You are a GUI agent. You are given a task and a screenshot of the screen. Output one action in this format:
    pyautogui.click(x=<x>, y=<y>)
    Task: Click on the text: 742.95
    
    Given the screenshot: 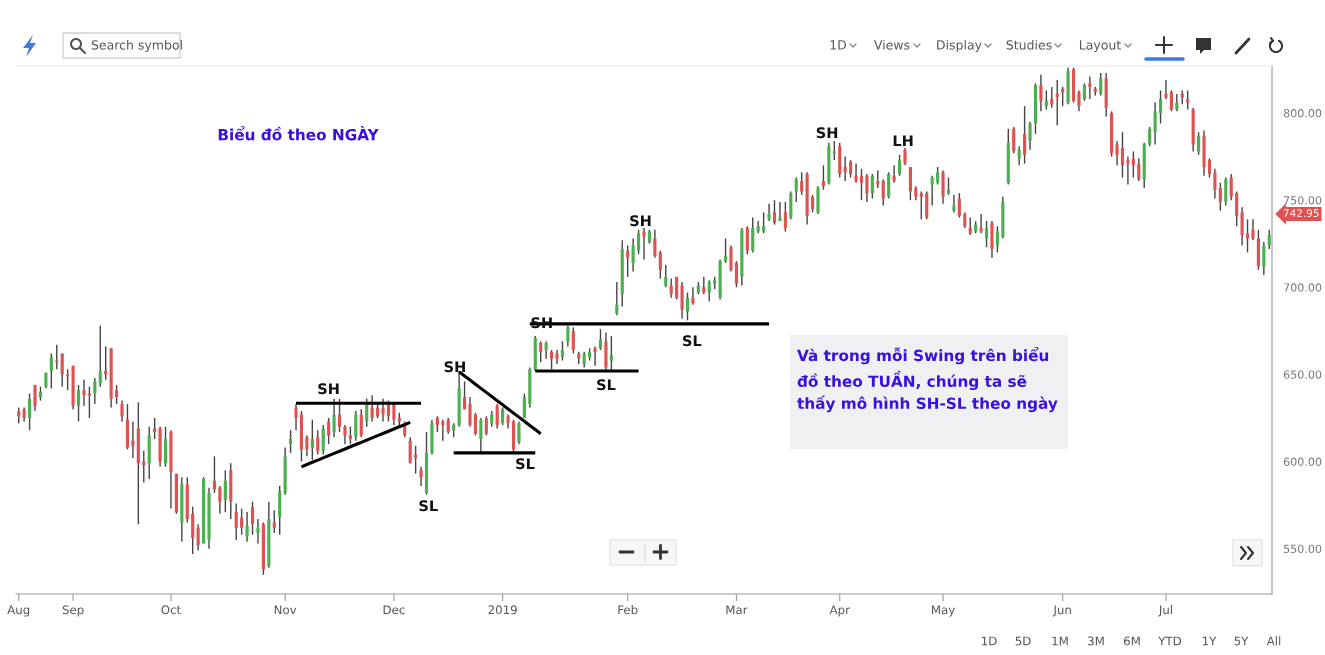 What is the action you would take?
    pyautogui.click(x=1301, y=213)
    